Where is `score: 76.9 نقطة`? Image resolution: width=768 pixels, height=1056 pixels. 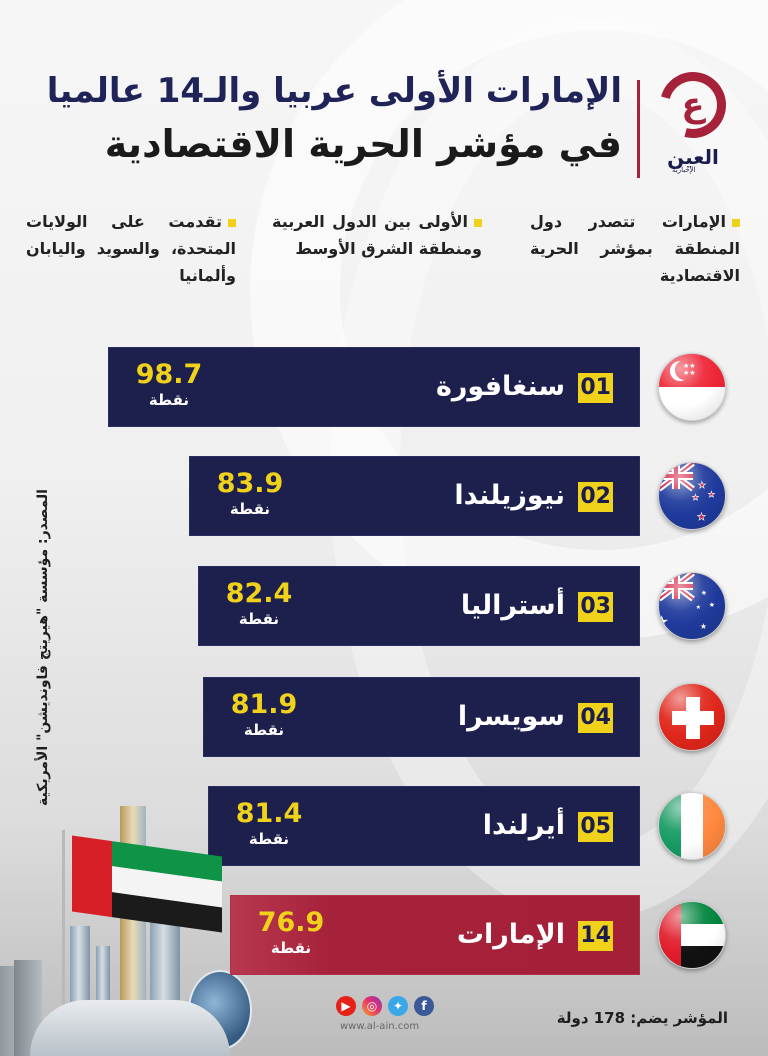 score: 76.9 نقطة is located at coordinates (291, 932).